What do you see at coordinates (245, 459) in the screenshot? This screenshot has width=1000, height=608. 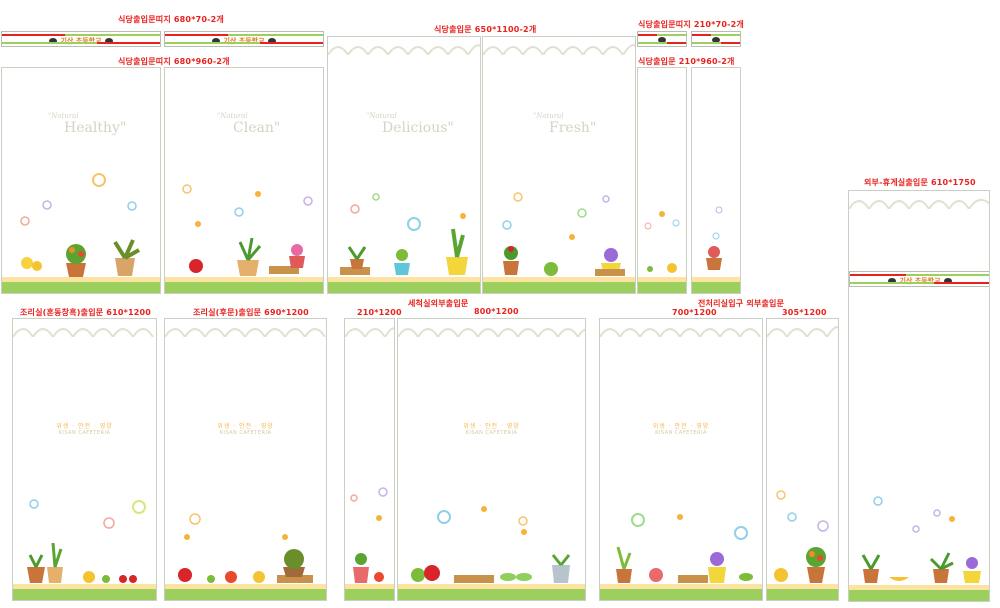 I see `panel-cooking-back: 위생 · 안전 · 영양 KISAN CAFETERIA` at bounding box center [245, 459].